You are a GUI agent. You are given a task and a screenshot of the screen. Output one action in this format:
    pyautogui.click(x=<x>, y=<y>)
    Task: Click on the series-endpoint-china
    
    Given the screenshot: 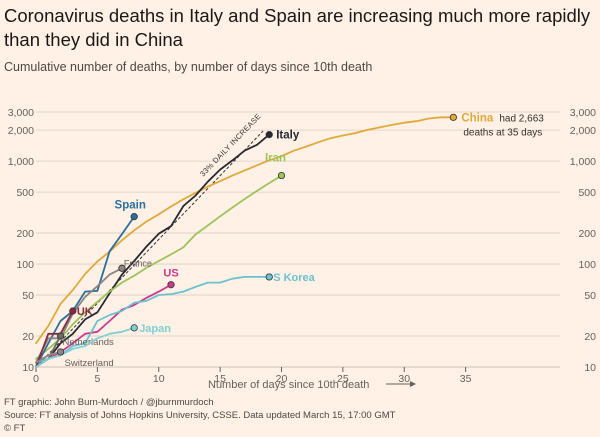 What is the action you would take?
    pyautogui.click(x=453, y=117)
    